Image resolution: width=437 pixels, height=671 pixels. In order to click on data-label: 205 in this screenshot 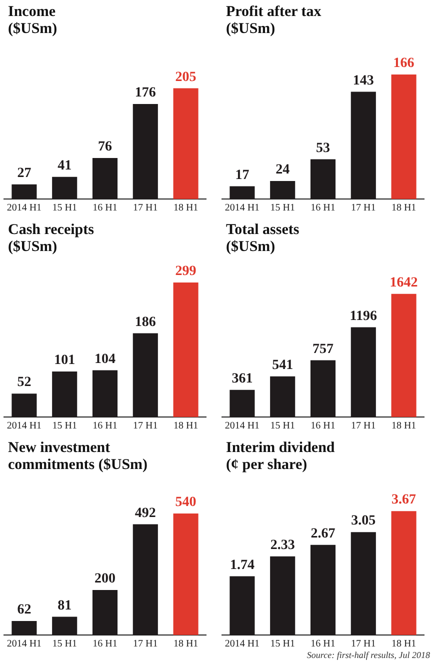, I will do `click(185, 77)`.